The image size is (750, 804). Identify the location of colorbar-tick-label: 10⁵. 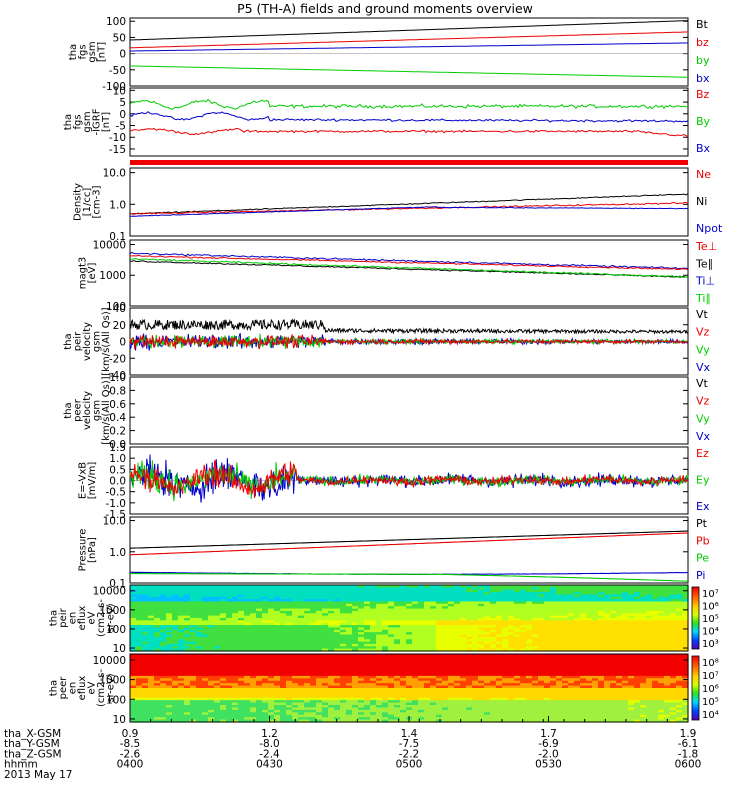
(710, 619).